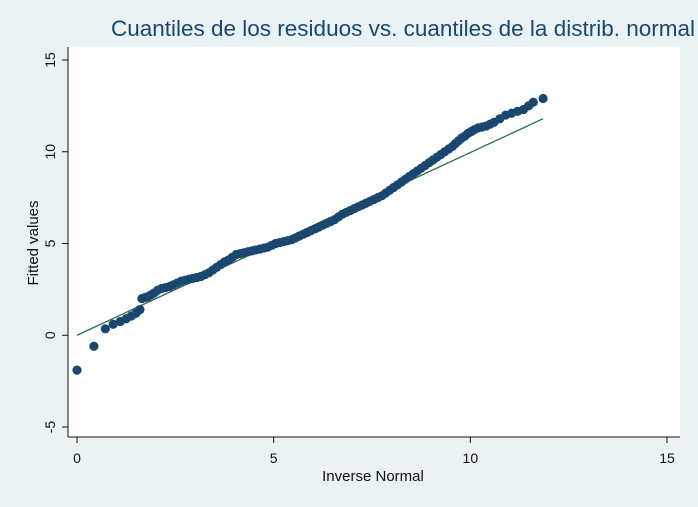 Image resolution: width=698 pixels, height=507 pixels. I want to click on y-axis-title: Fitted values, so click(33, 242).